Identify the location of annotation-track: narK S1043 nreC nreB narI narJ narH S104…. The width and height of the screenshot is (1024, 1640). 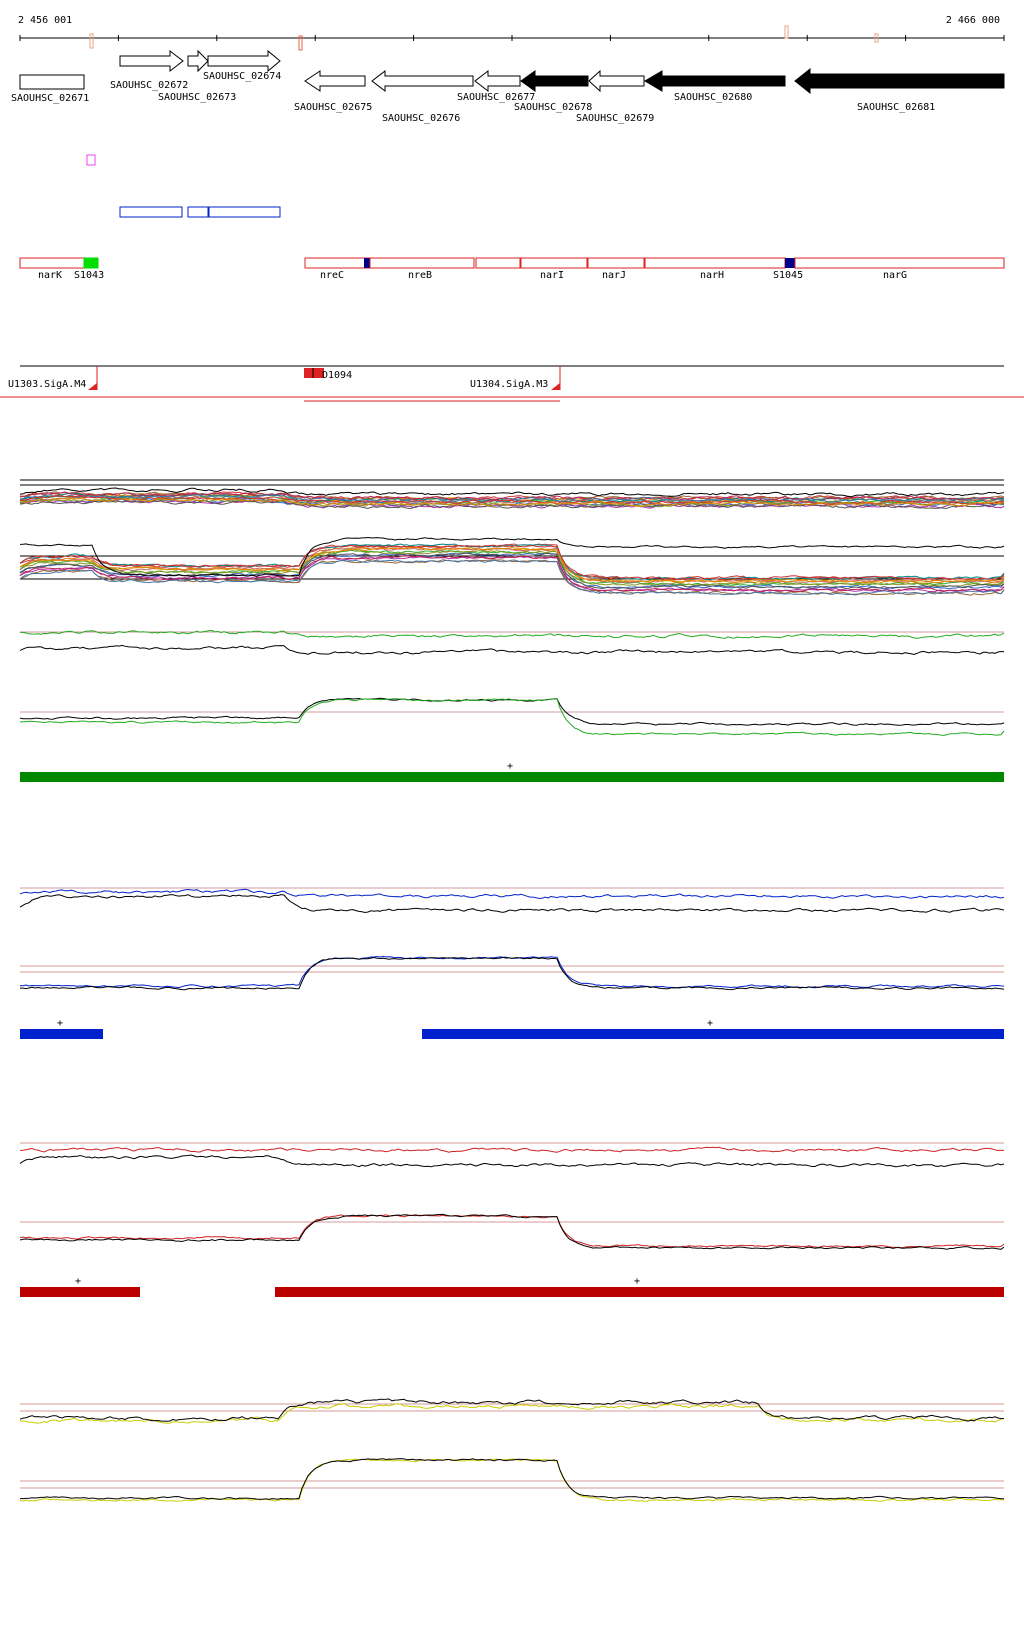
(512, 269).